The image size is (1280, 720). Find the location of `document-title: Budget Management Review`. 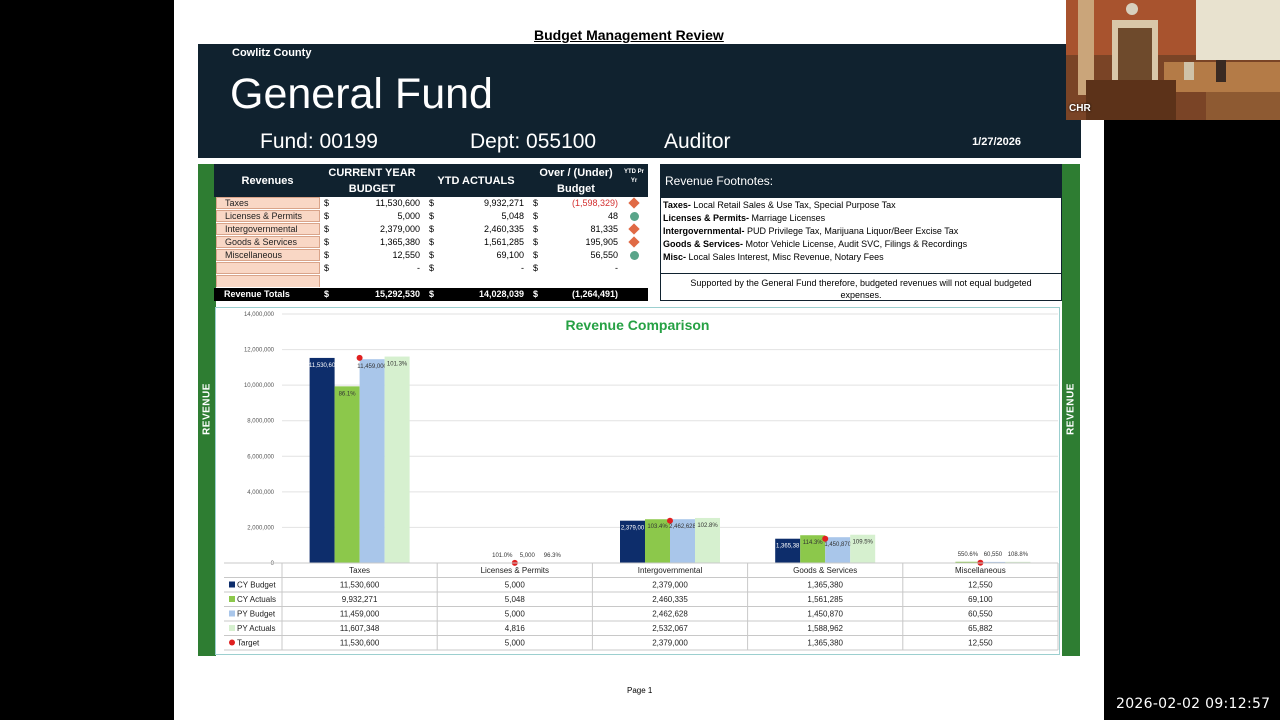

document-title: Budget Management Review is located at coordinates (629, 35).